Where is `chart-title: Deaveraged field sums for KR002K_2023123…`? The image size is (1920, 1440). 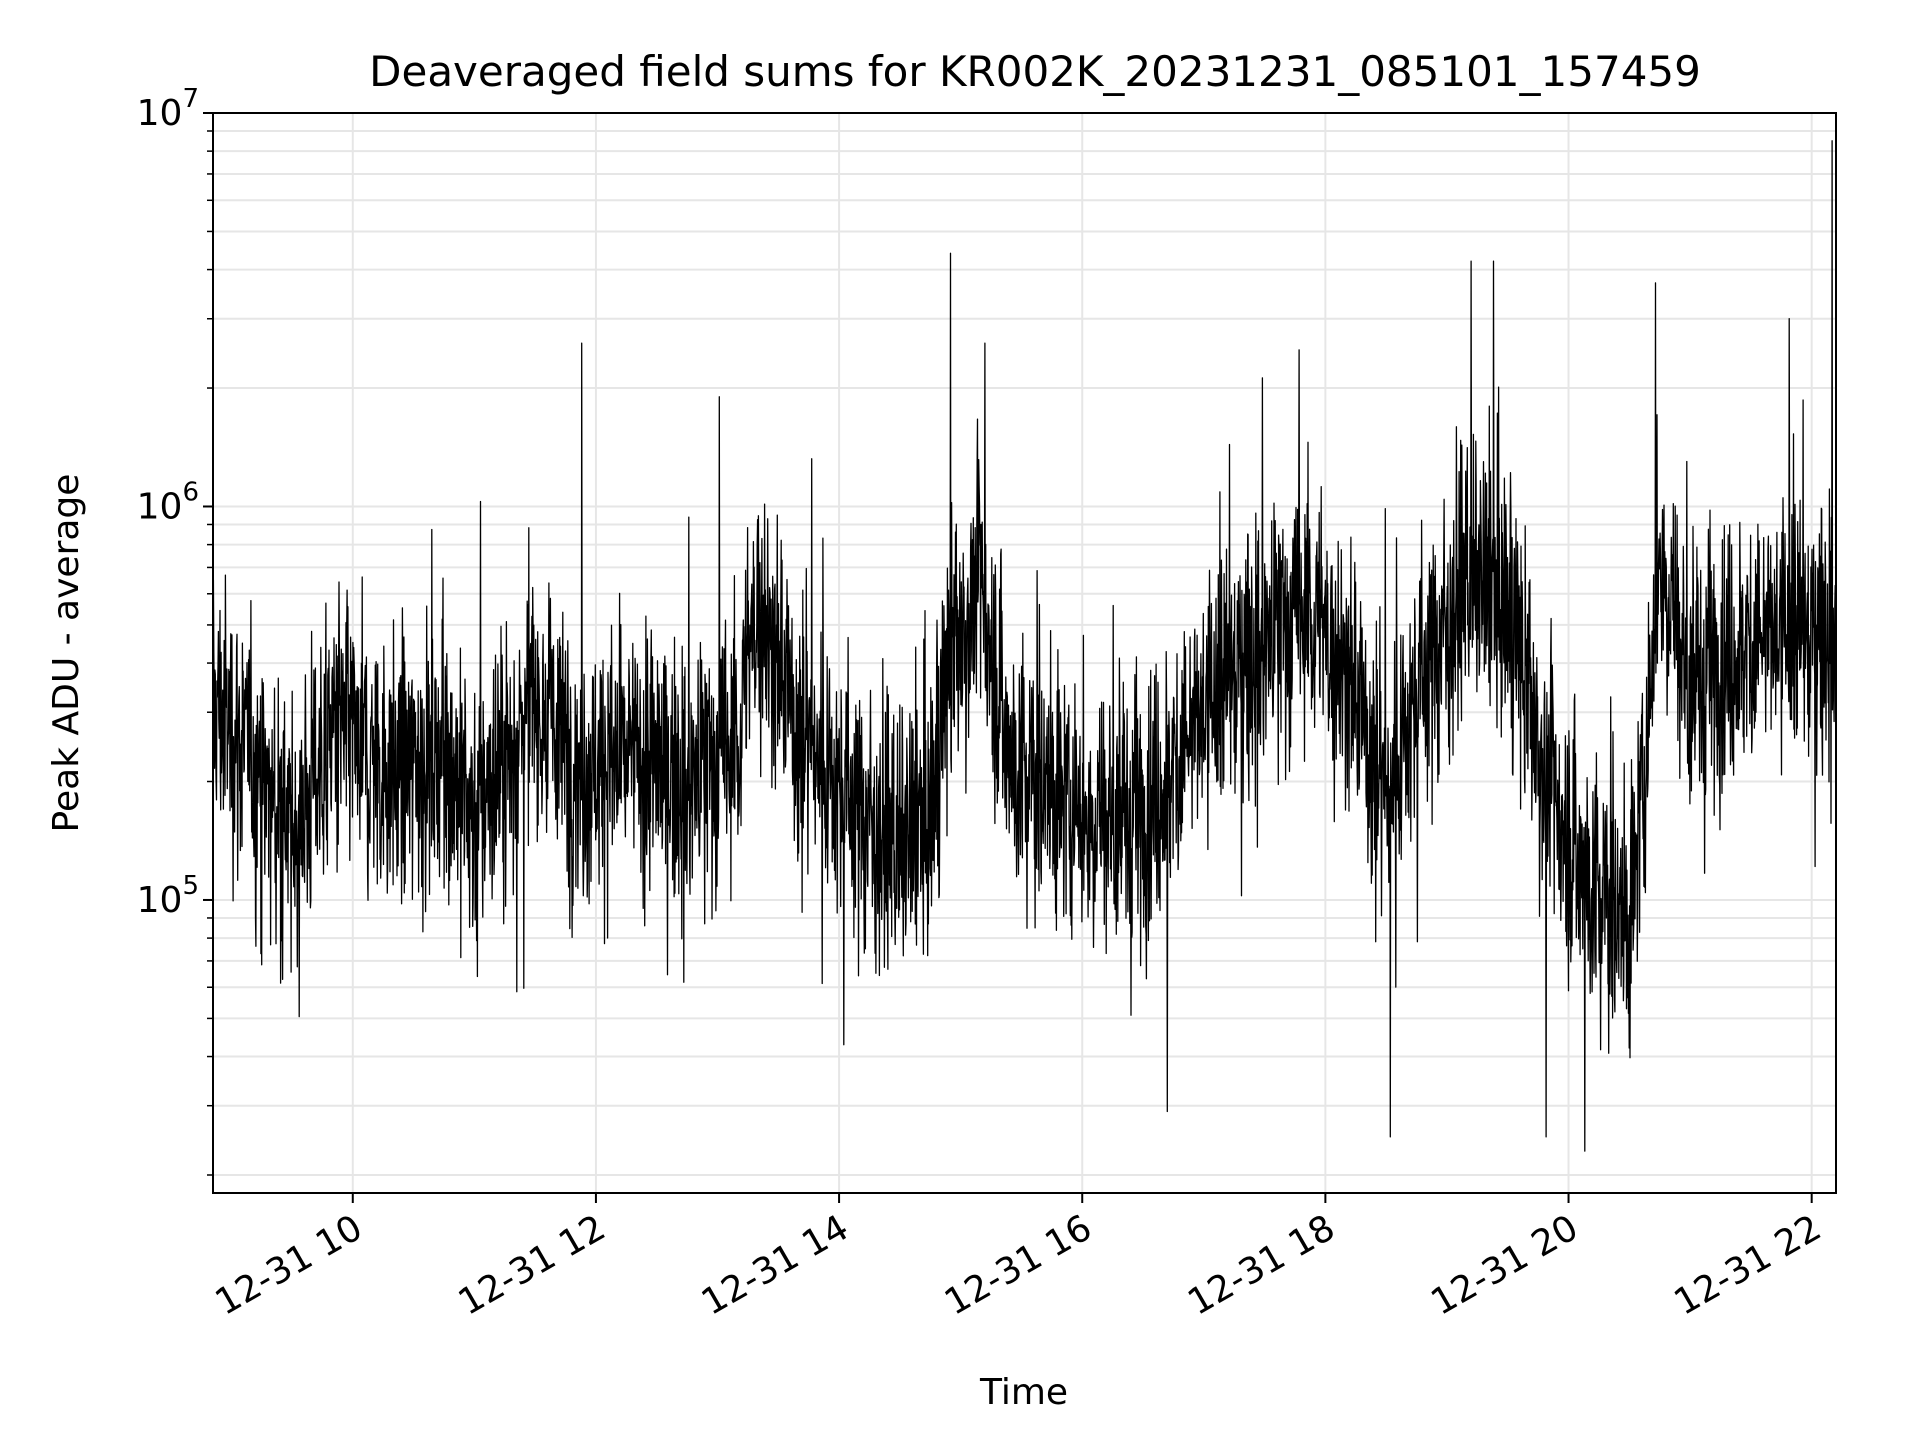
chart-title: Deaveraged field sums for KR002K_2023123… is located at coordinates (1035, 71).